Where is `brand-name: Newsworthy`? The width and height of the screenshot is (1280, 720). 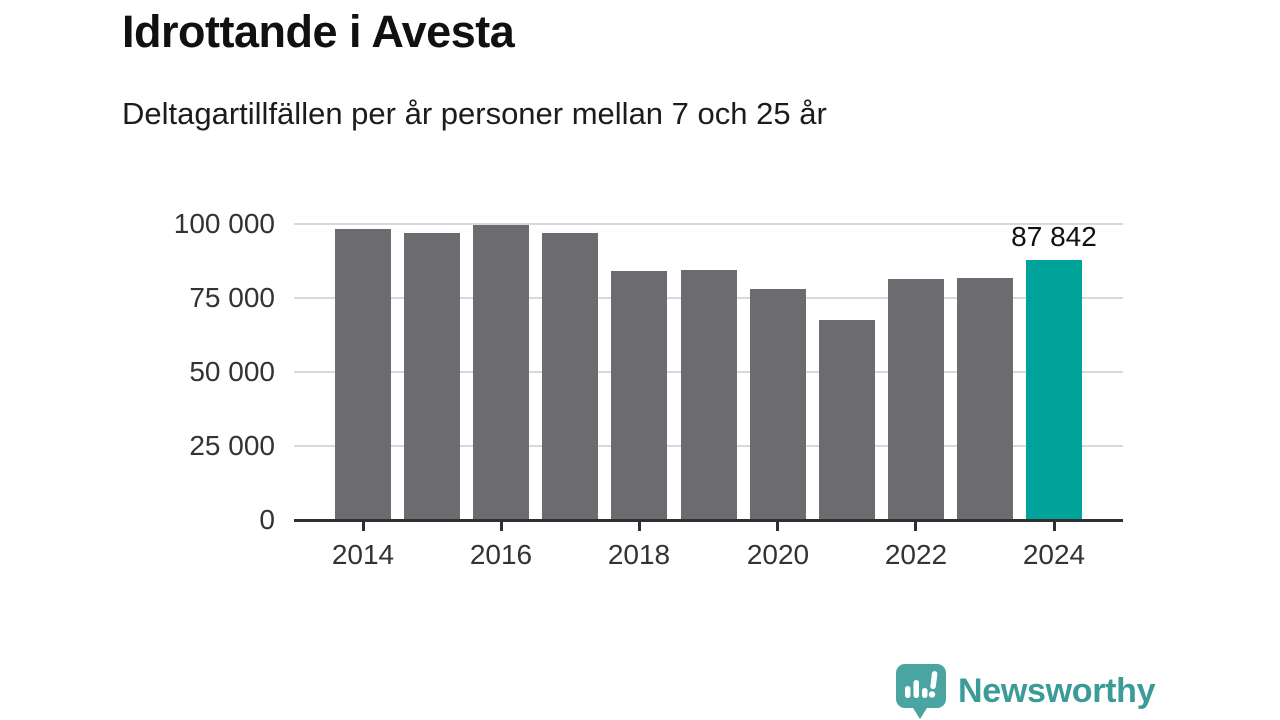 brand-name: Newsworthy is located at coordinates (1057, 690).